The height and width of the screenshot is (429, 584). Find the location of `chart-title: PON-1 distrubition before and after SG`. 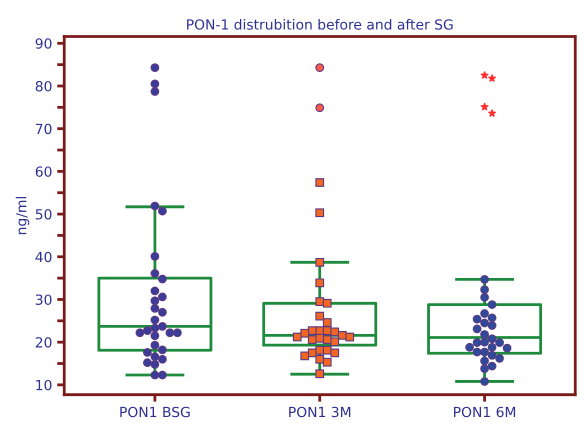

chart-title: PON-1 distrubition before and after SG is located at coordinates (320, 24).